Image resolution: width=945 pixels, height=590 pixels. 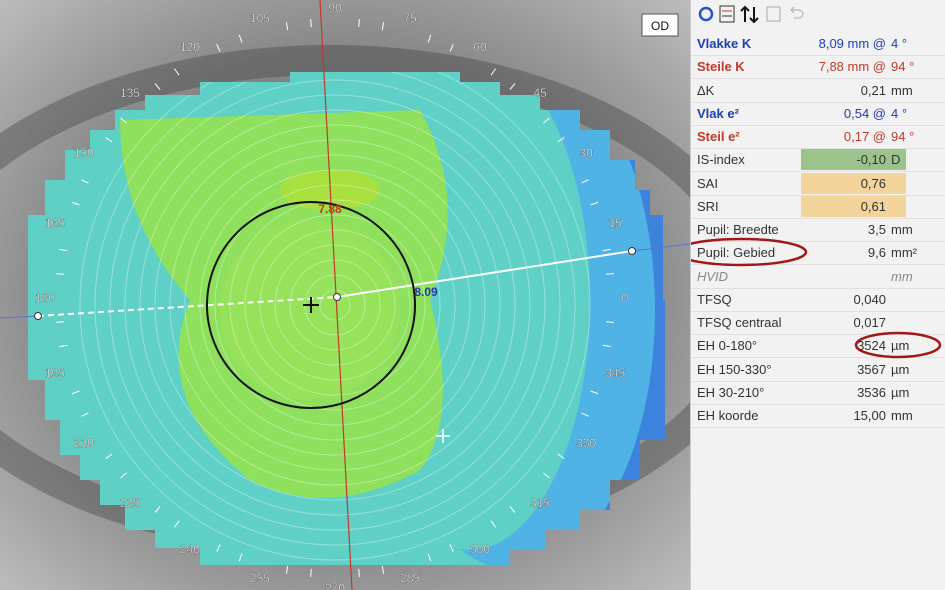 What do you see at coordinates (586, 443) in the screenshot?
I see `angle-label: 330` at bounding box center [586, 443].